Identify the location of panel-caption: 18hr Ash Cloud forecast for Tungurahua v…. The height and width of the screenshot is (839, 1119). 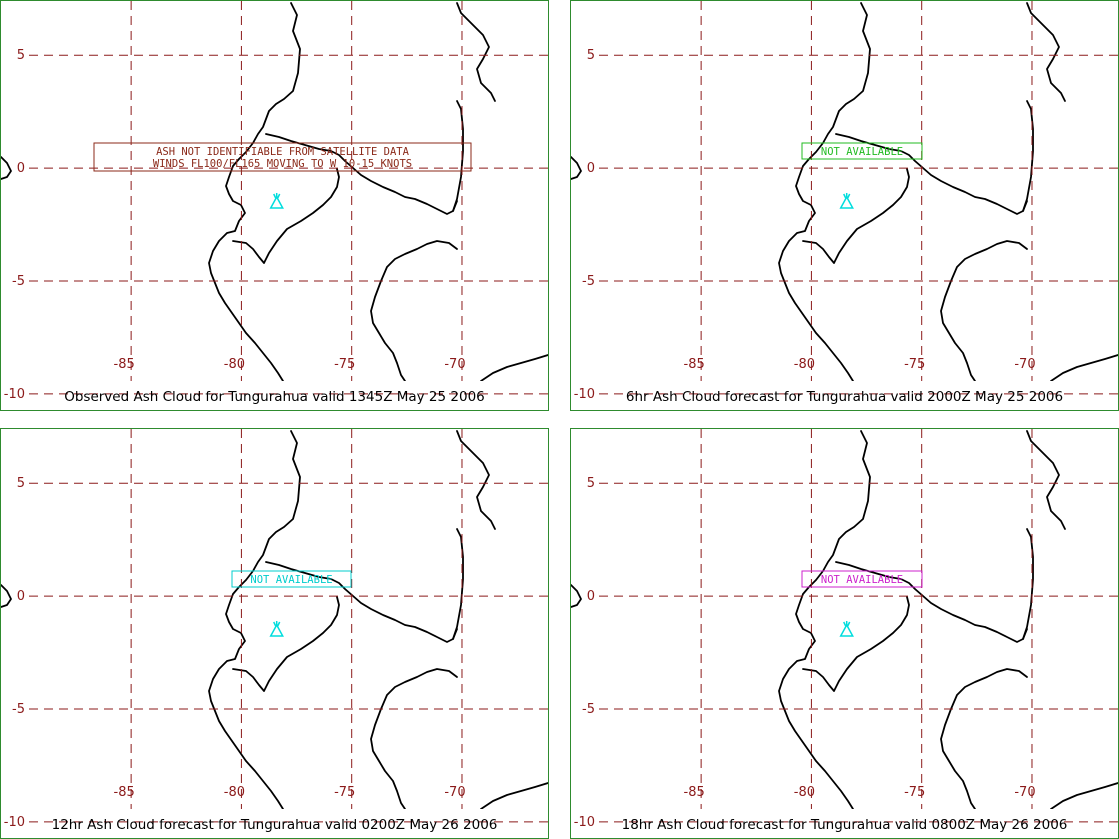
(844, 825).